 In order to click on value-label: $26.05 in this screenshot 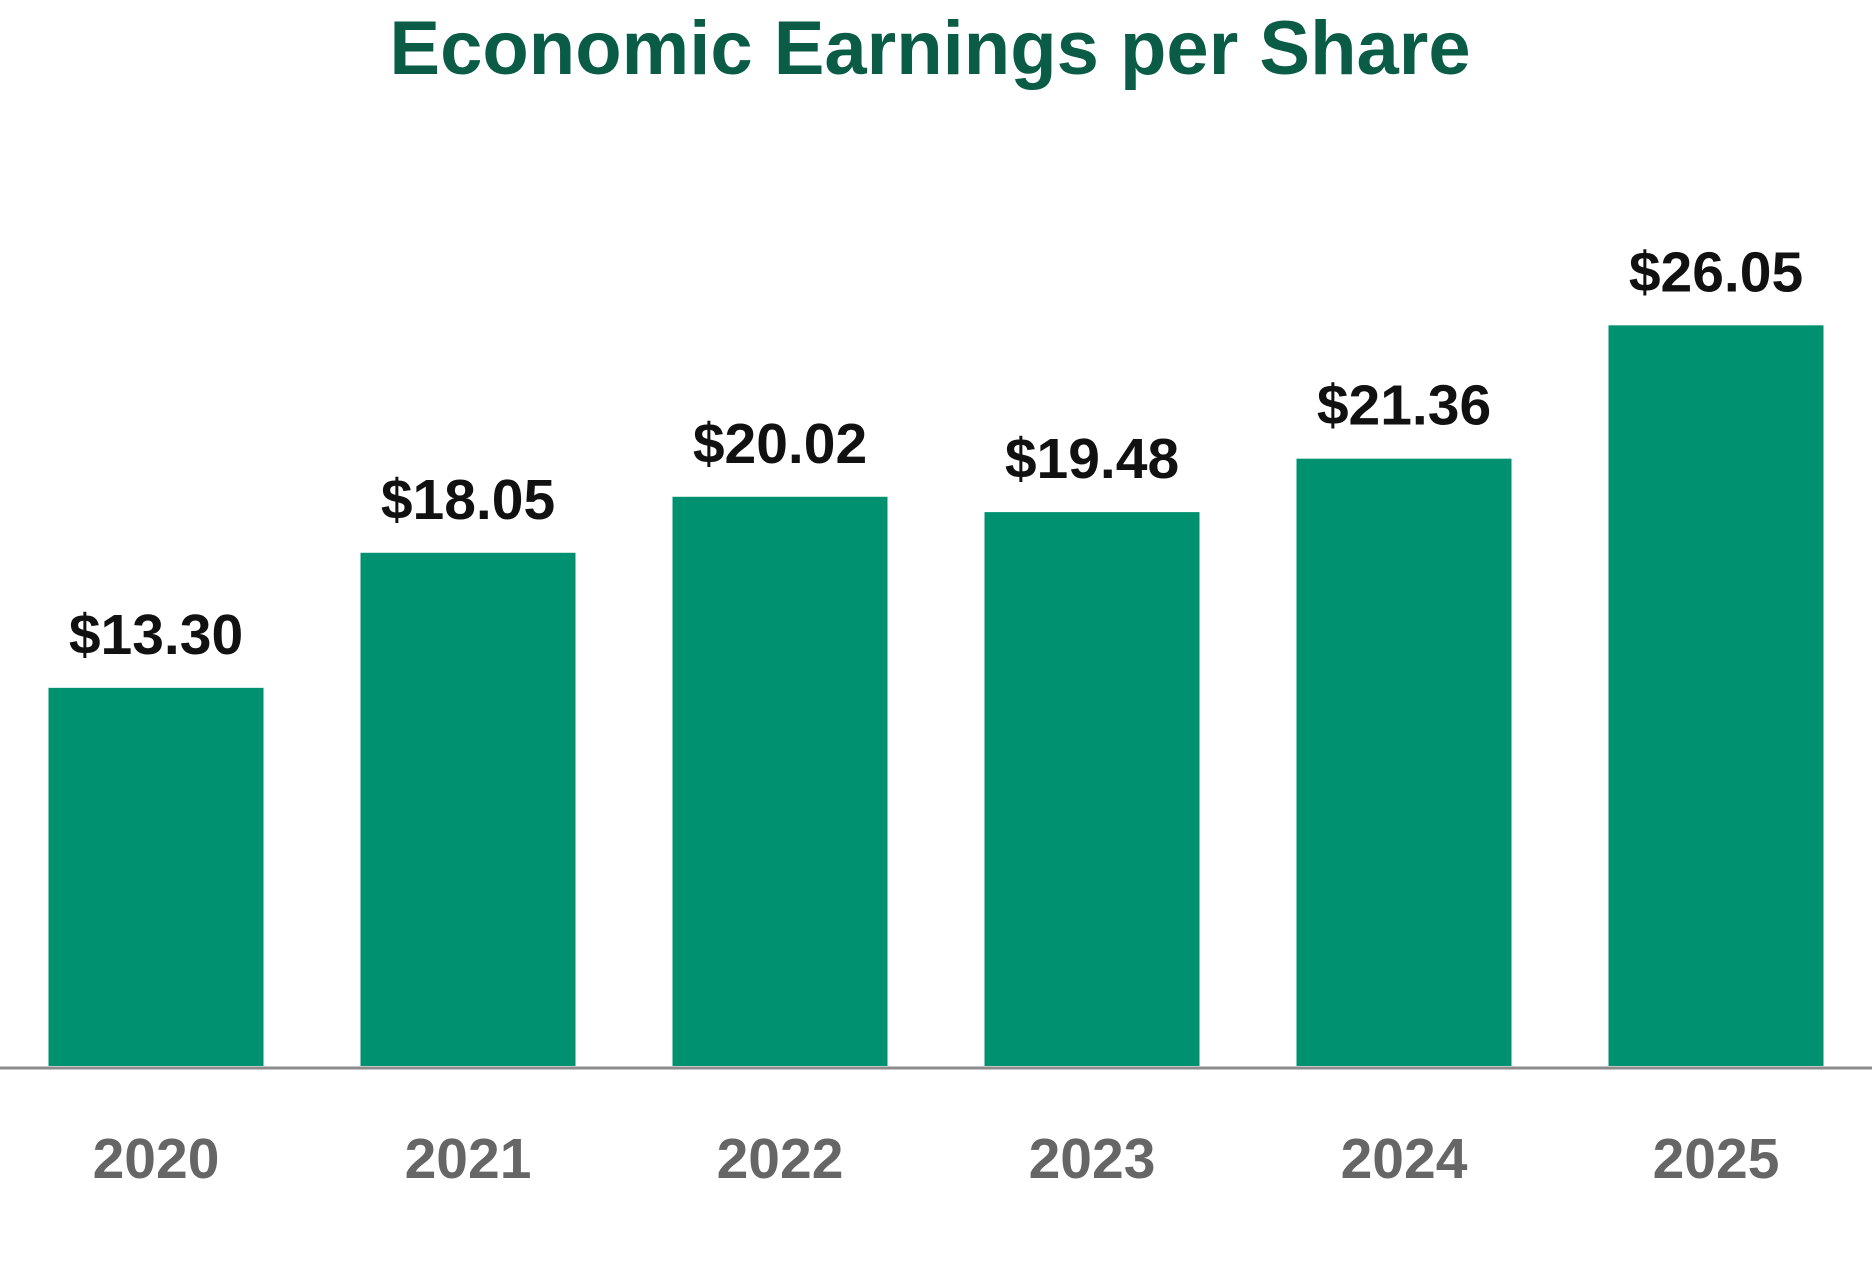, I will do `click(1716, 272)`.